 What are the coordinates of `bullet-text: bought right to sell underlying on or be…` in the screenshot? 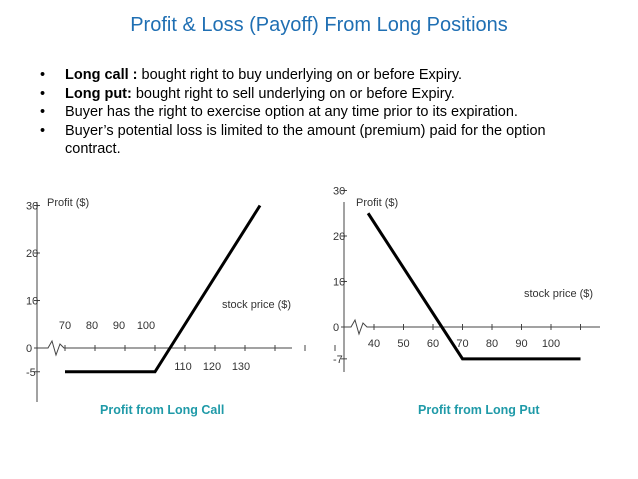 It's located at (293, 93).